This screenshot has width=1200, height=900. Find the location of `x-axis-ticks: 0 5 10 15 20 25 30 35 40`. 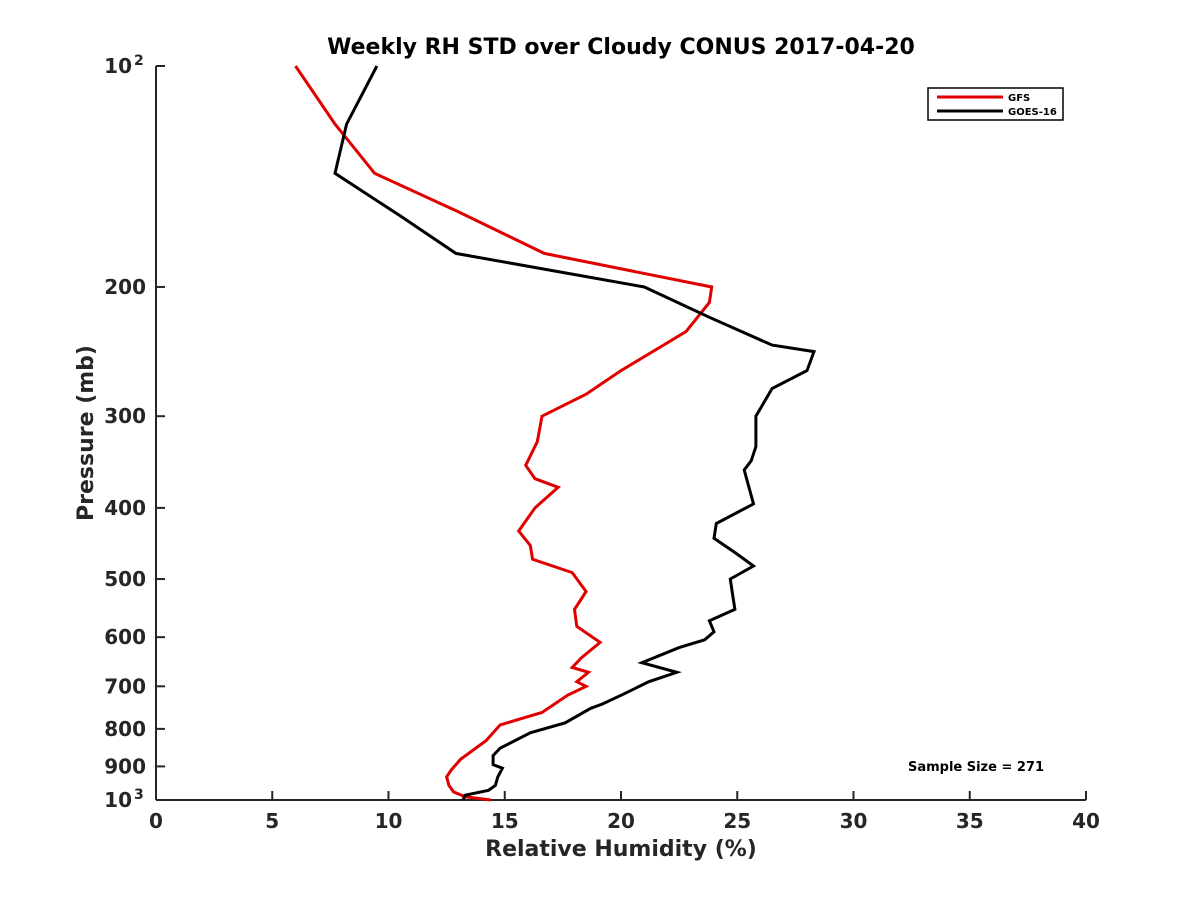

x-axis-ticks: 0 5 10 15 20 25 30 35 40 is located at coordinates (624, 812).